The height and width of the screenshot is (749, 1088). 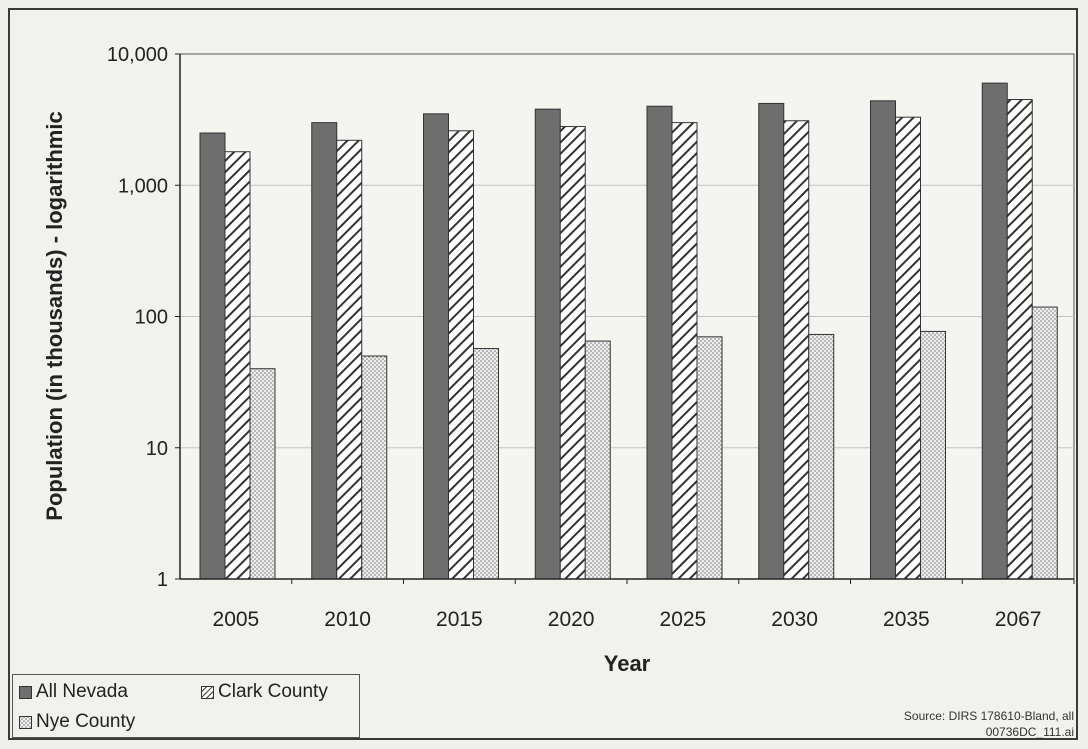 What do you see at coordinates (908, 348) in the screenshot?
I see `bar-clark-county-2035` at bounding box center [908, 348].